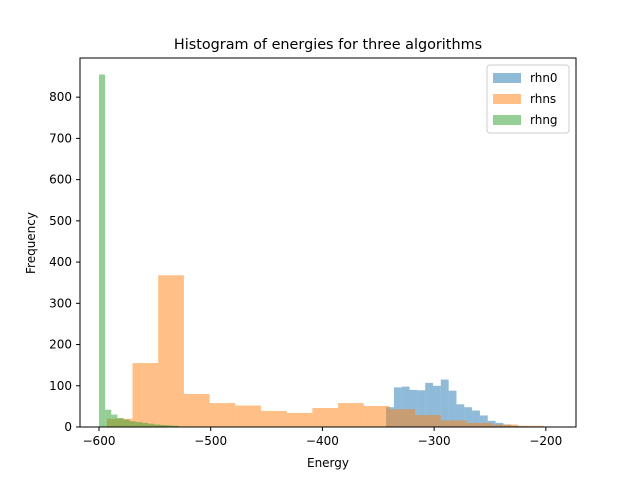  Describe the element at coordinates (60, 345) in the screenshot. I see `y-tick-label: 200` at that location.